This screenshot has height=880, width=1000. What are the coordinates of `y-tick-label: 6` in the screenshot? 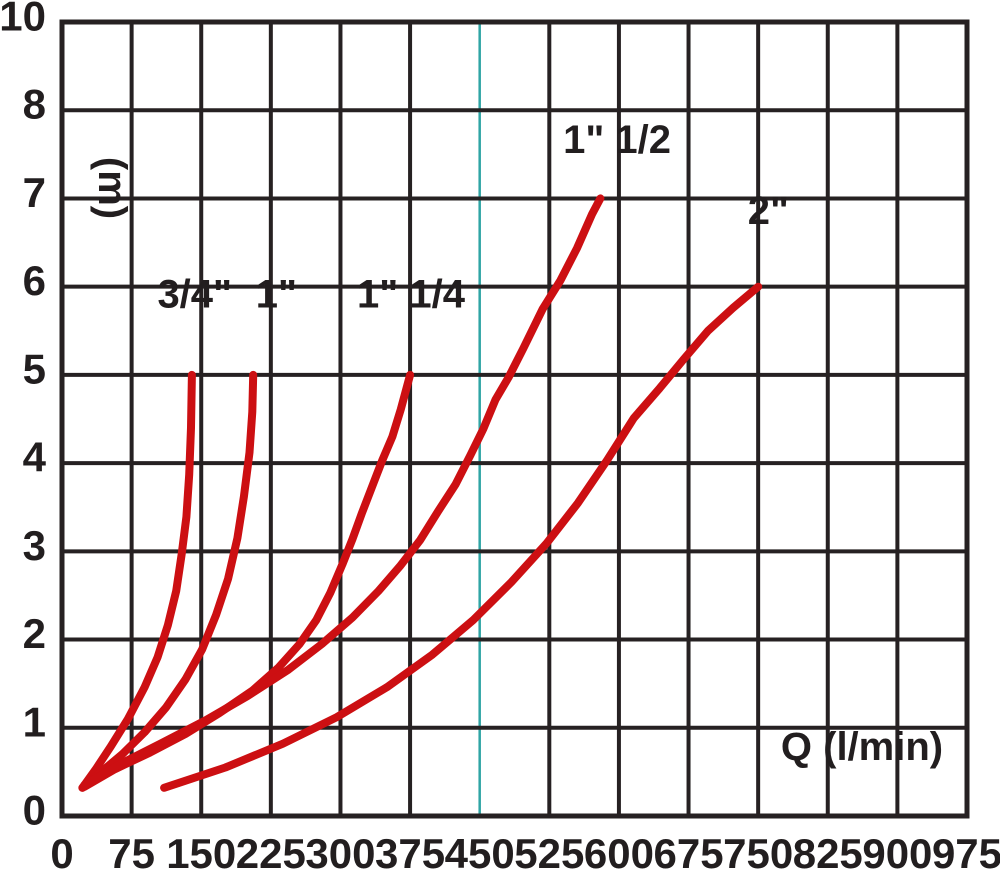 It's located at (34, 280).